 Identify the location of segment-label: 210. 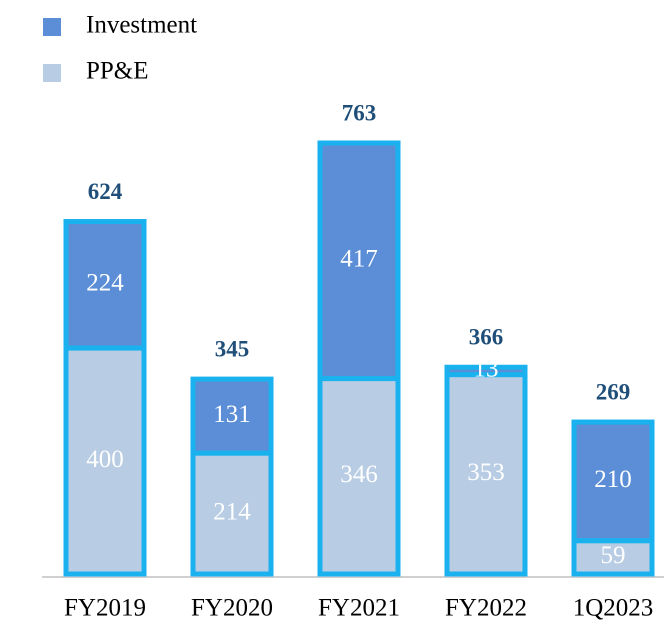
(613, 479).